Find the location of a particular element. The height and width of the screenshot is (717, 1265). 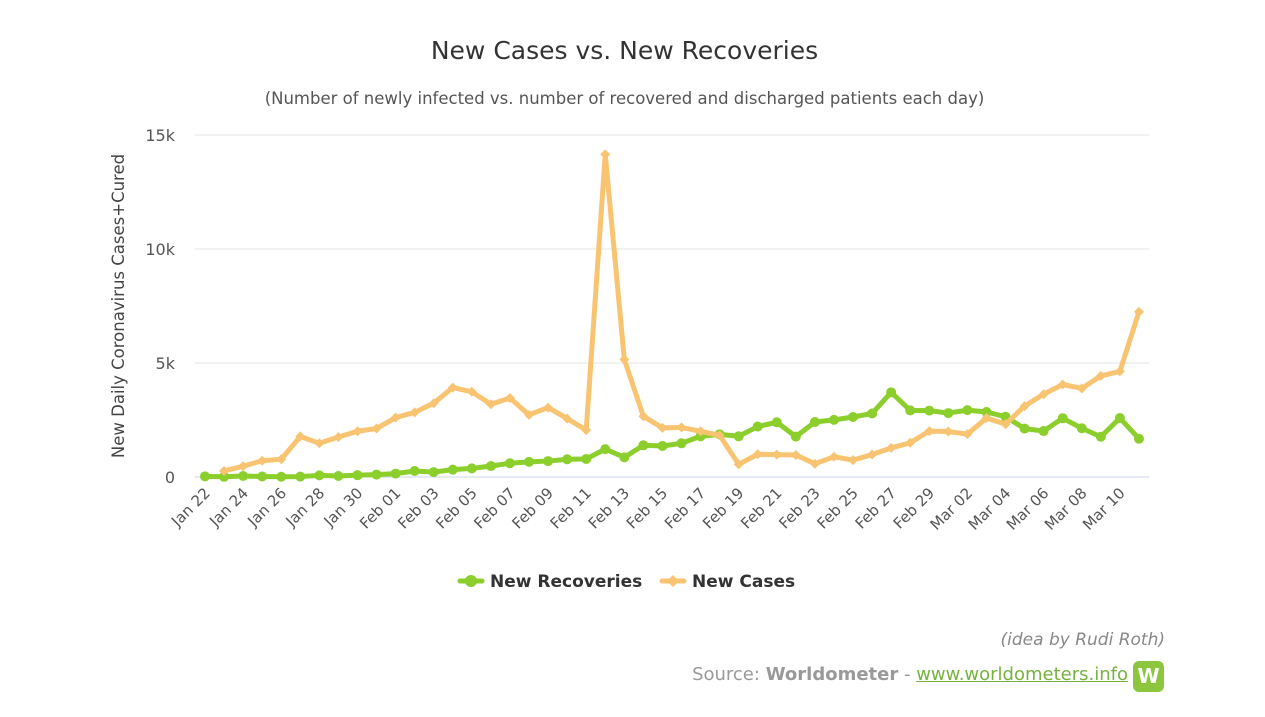

legend-item-new-cases: New Cases is located at coordinates (727, 582).